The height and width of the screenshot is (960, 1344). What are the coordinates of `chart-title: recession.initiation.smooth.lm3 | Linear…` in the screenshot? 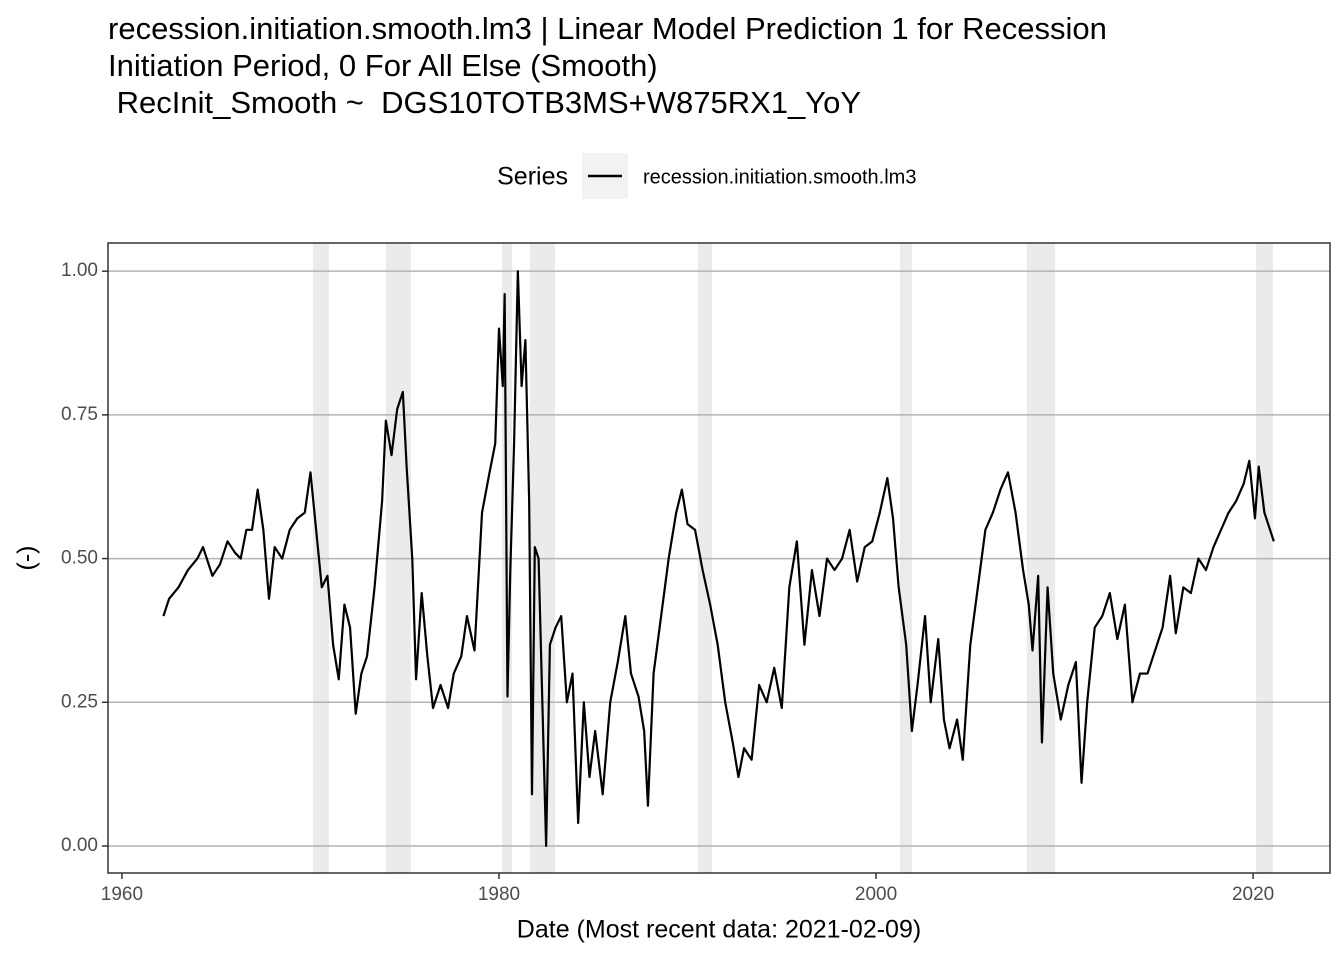 It's located at (612, 47).